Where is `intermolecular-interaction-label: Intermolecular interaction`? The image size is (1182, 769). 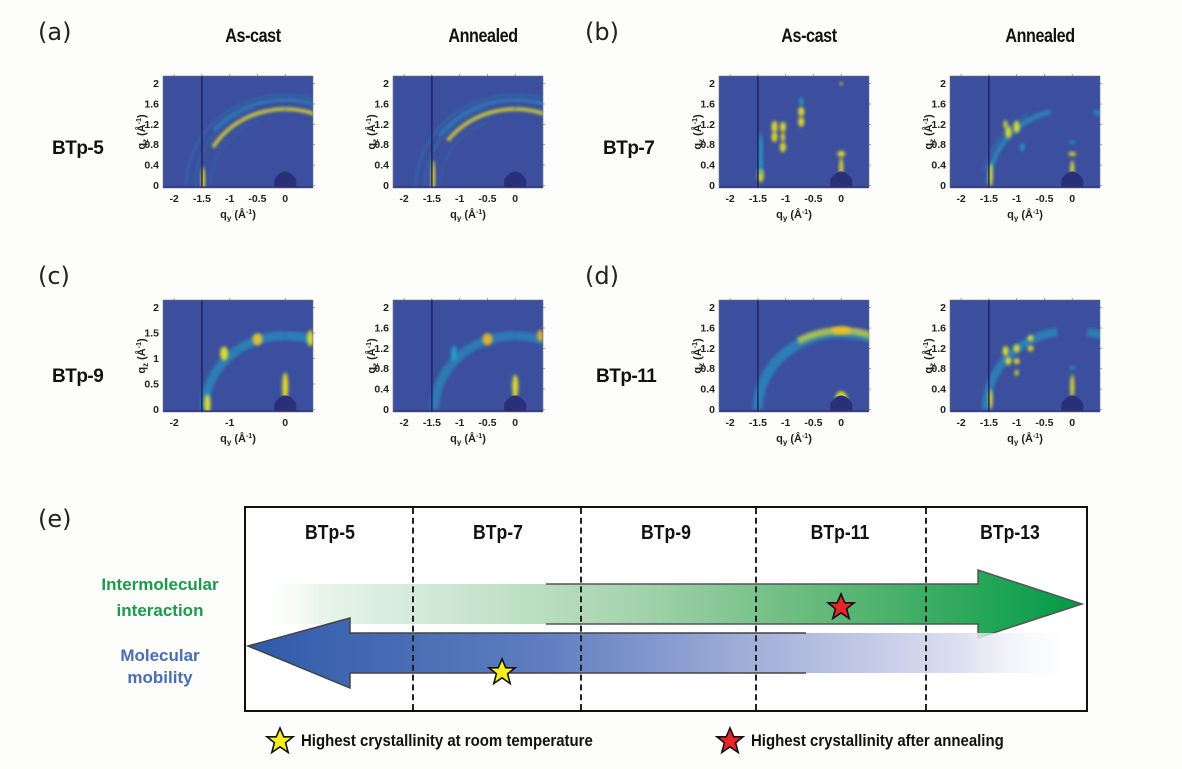
intermolecular-interaction-label: Intermolecular interaction is located at coordinates (160, 598).